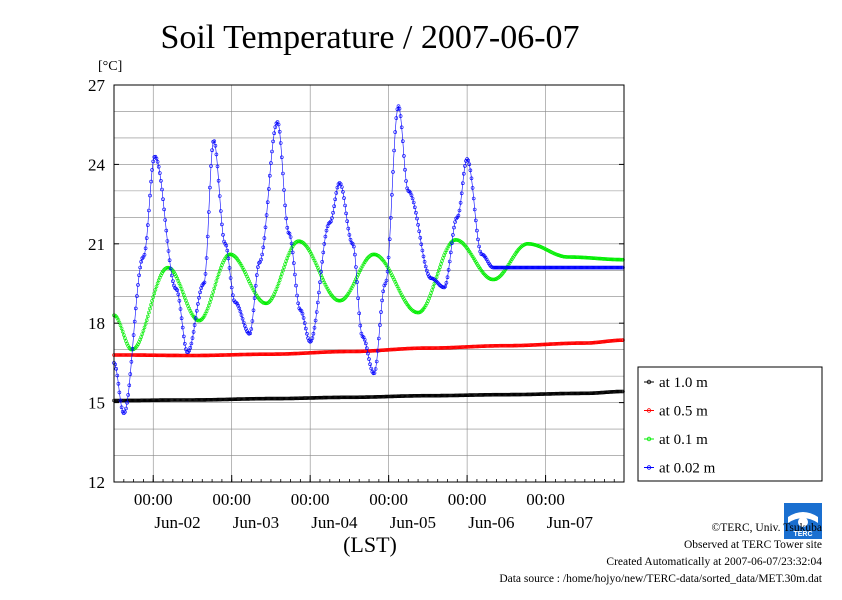  Describe the element at coordinates (730, 424) in the screenshot. I see `legend-box` at that location.